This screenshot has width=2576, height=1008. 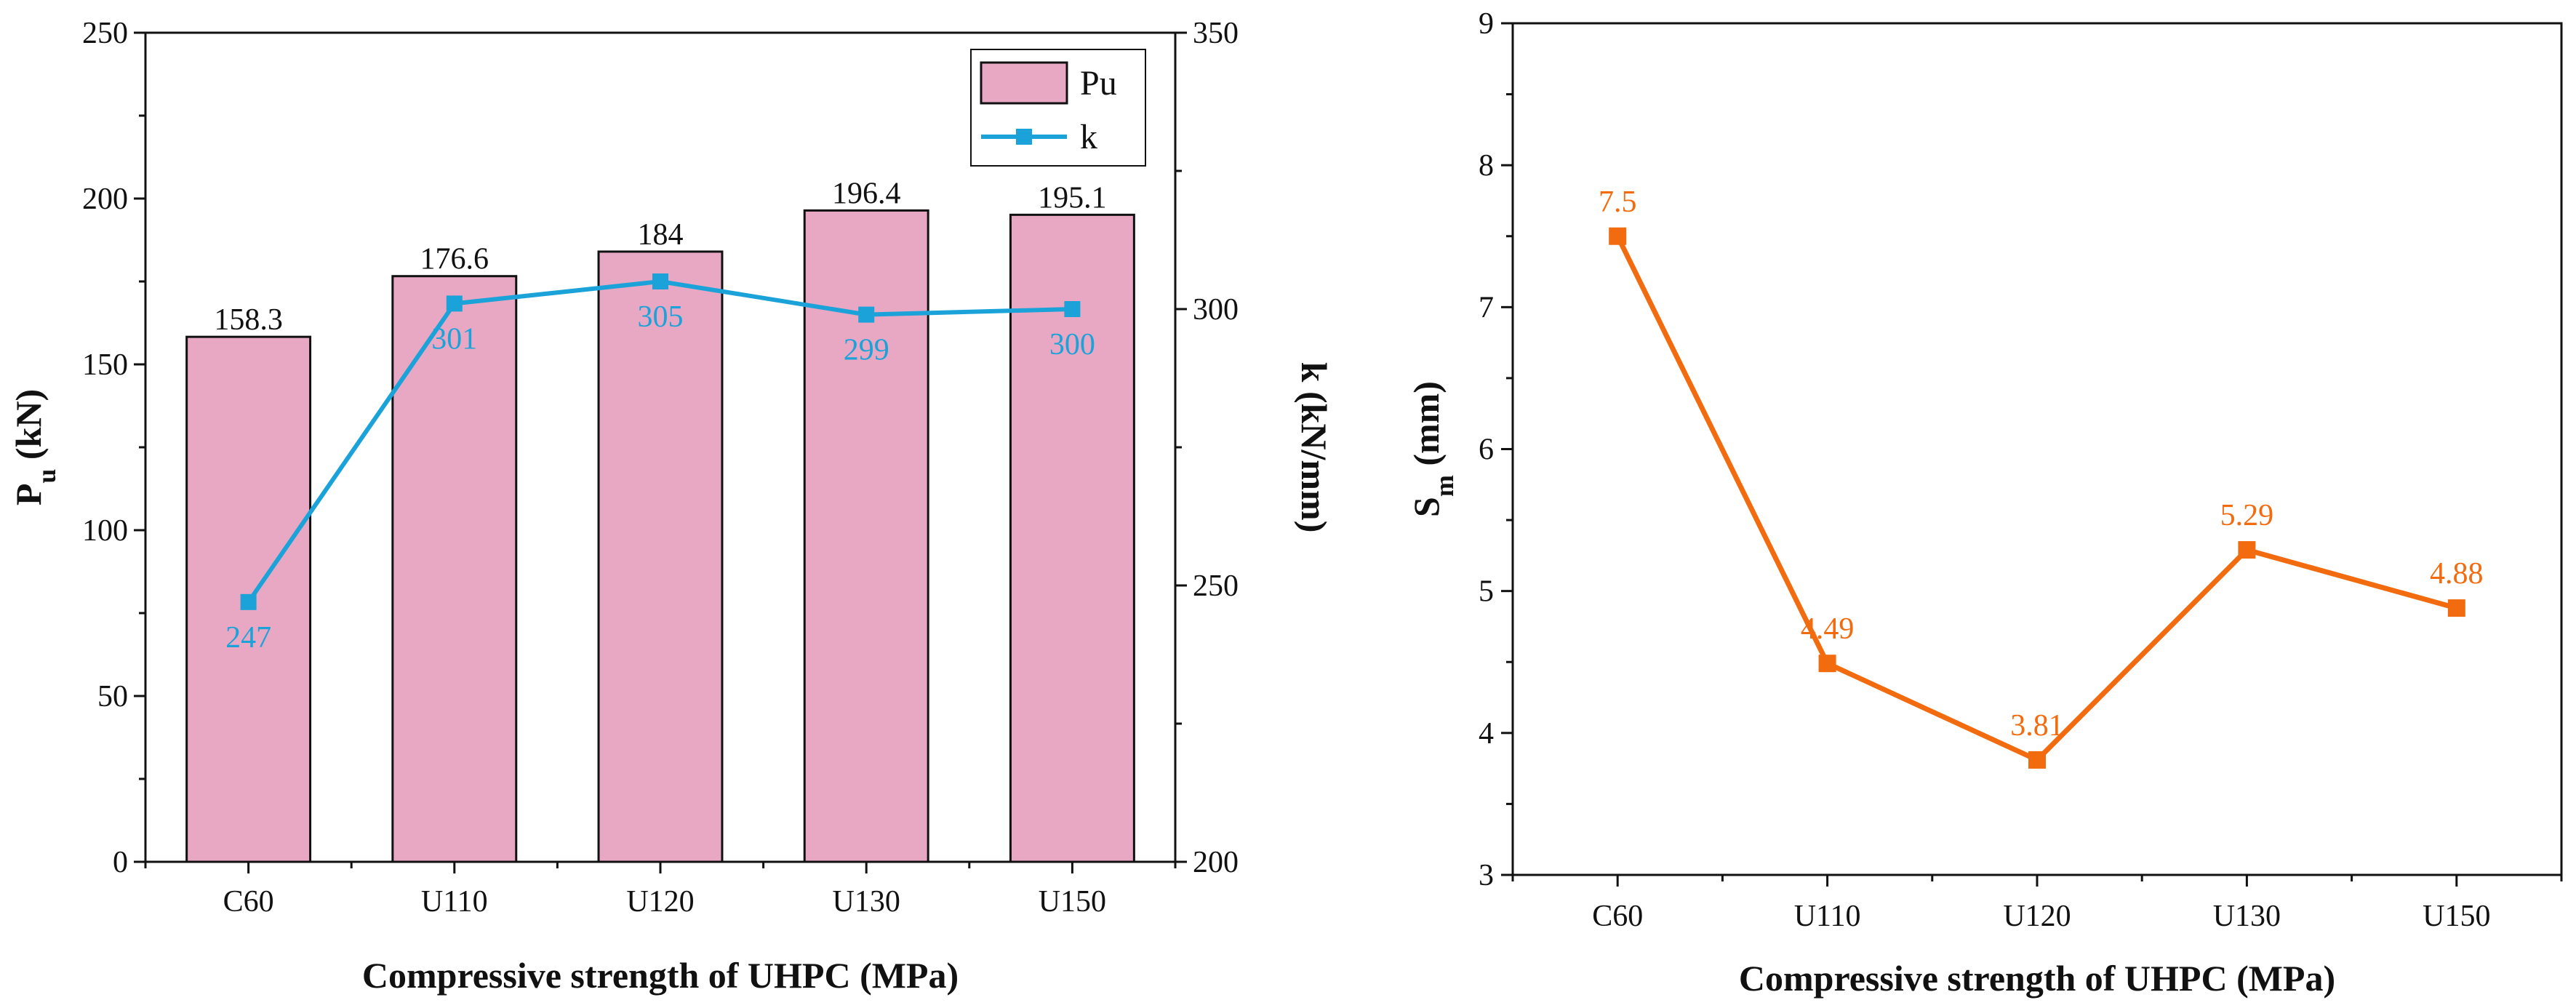 What do you see at coordinates (1024, 137) in the screenshot?
I see `legend-marker-k` at bounding box center [1024, 137].